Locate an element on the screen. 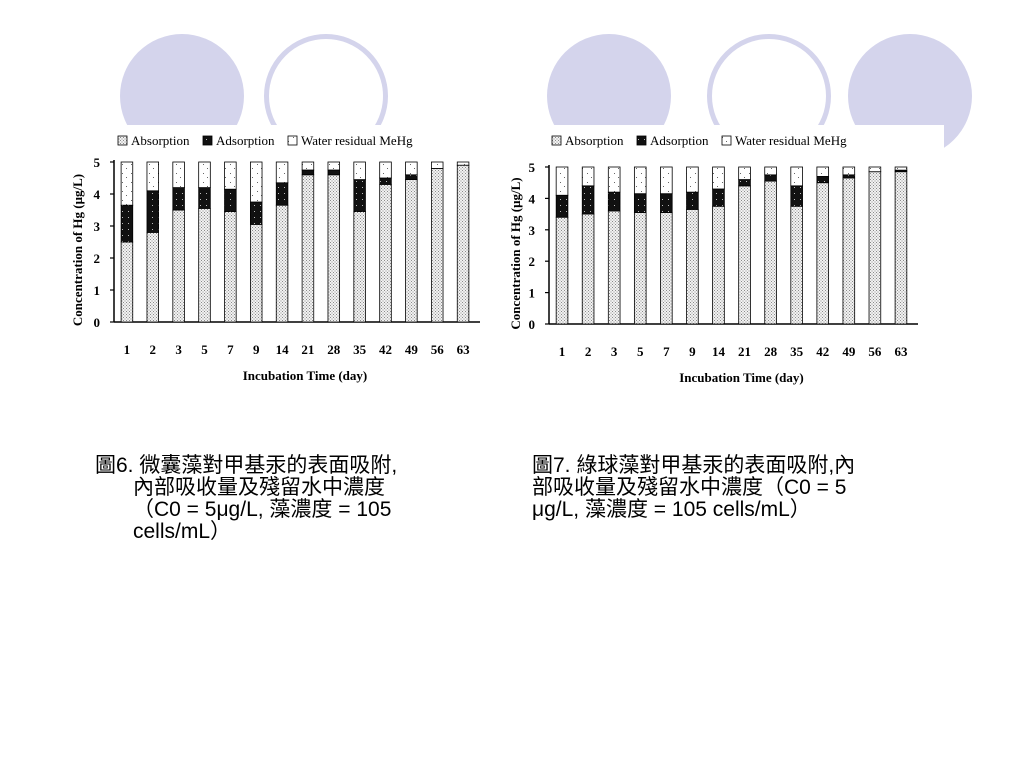 This screenshot has height=768, width=1024. caption-line: μg/L, 藻濃度 = 105 cells/mL） is located at coordinates (671, 509).